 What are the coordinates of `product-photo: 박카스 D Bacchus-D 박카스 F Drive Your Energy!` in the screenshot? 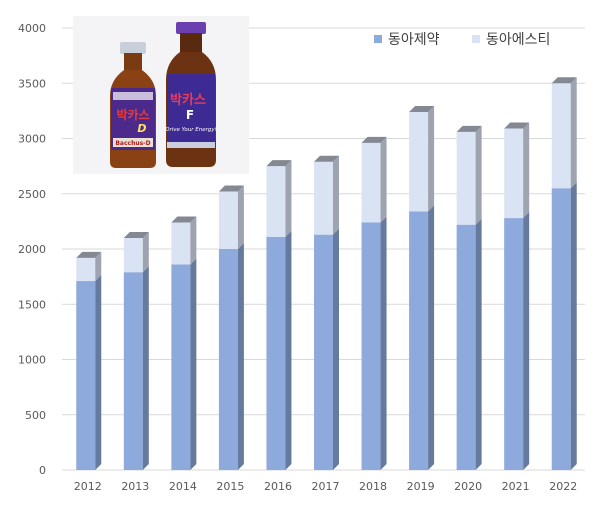 It's located at (161, 95).